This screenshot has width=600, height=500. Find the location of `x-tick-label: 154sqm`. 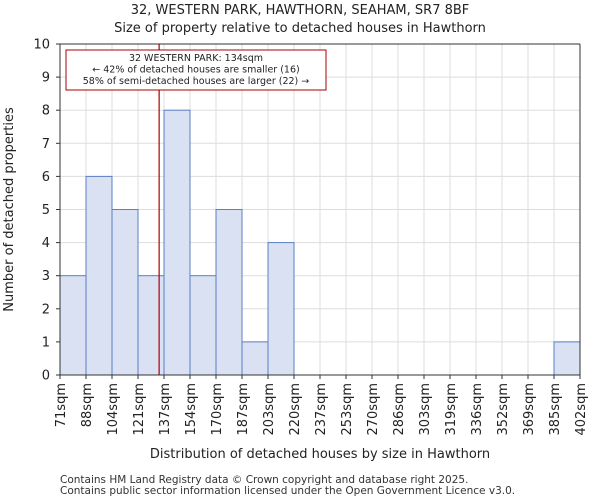

x-tick-label: 154sqm is located at coordinates (191, 409).